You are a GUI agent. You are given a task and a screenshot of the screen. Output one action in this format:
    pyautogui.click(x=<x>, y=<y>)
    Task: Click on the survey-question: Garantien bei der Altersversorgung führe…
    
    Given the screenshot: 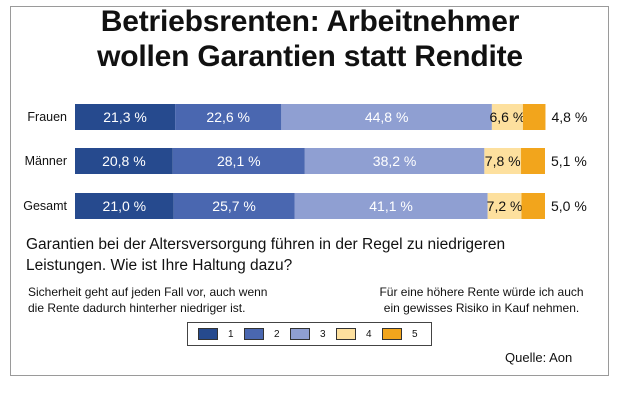 What is the action you would take?
    pyautogui.click(x=266, y=255)
    